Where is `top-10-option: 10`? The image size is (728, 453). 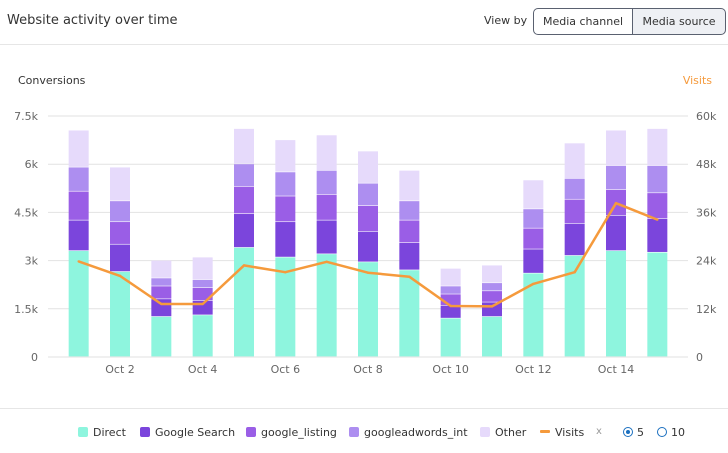 top-10-option: 10 is located at coordinates (671, 432).